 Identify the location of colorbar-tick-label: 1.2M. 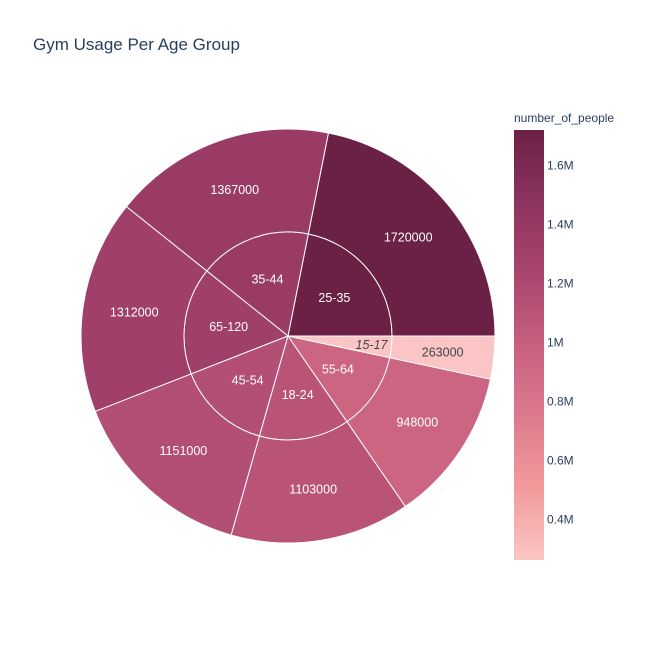
(560, 283).